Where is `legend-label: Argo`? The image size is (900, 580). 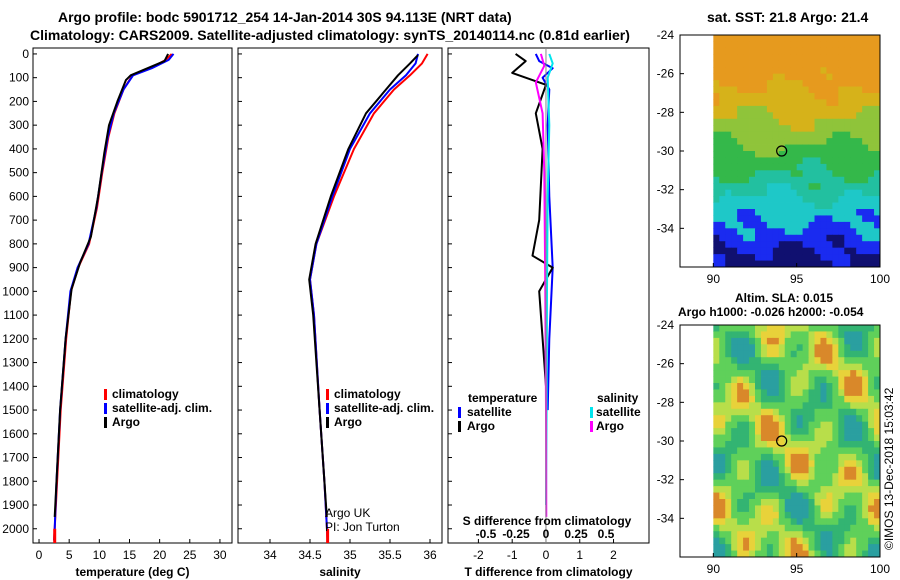
legend-label: Argo is located at coordinates (348, 422).